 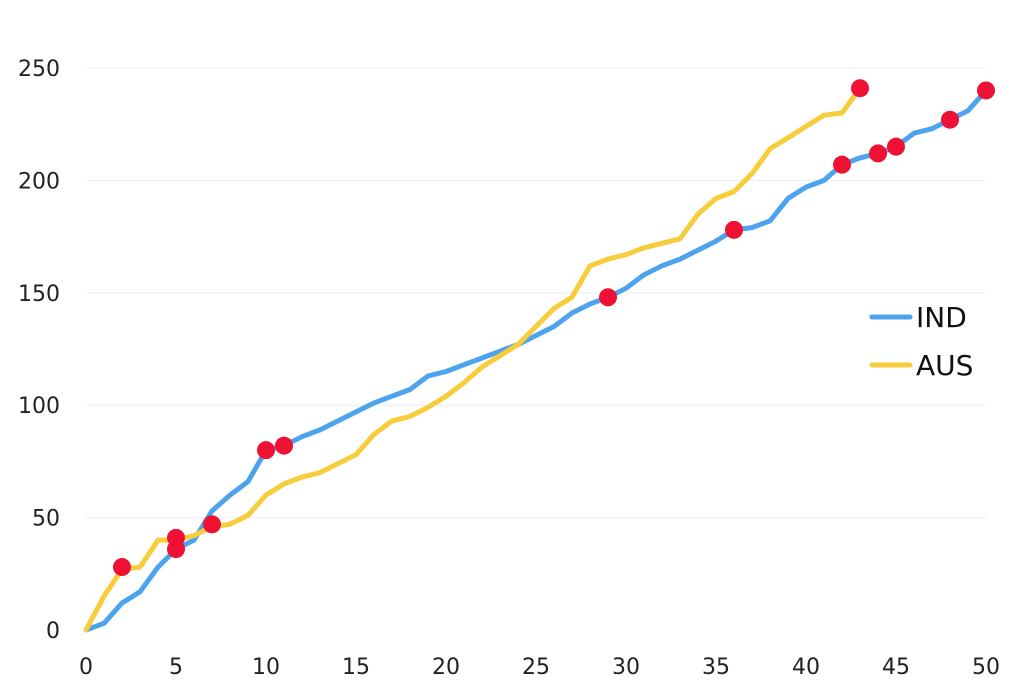 What do you see at coordinates (626, 667) in the screenshot?
I see `x-tick-label: 30` at bounding box center [626, 667].